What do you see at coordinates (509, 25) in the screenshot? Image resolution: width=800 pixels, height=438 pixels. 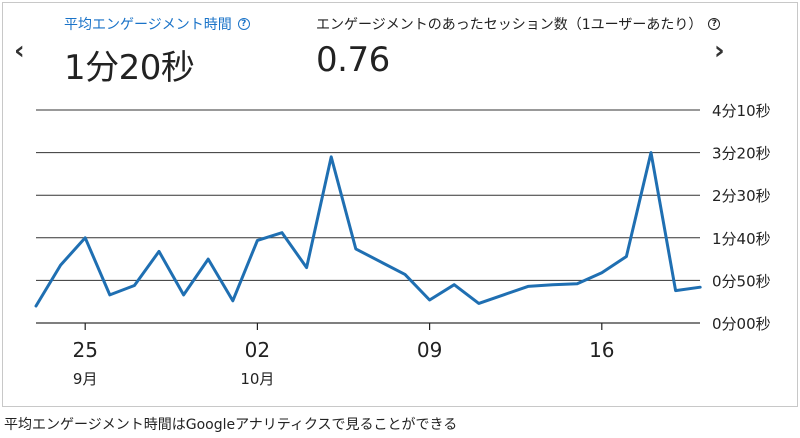 I see `metric-label: エンゲージメントのあったセッション数（1ユーザーあたり）` at bounding box center [509, 25].